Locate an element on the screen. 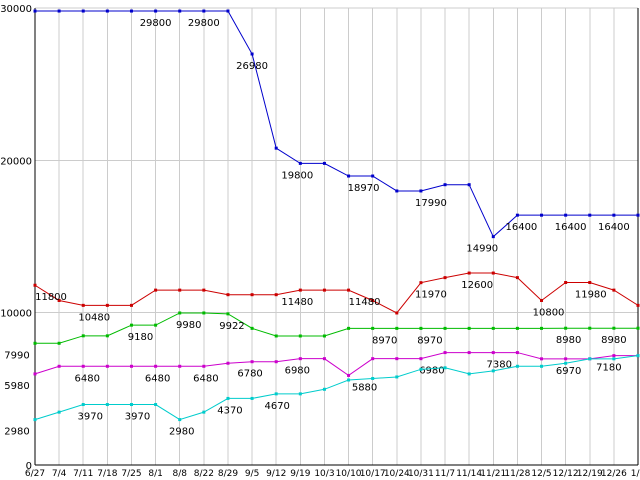 This screenshot has width=640, height=480. series-line-cyan is located at coordinates (336, 388).